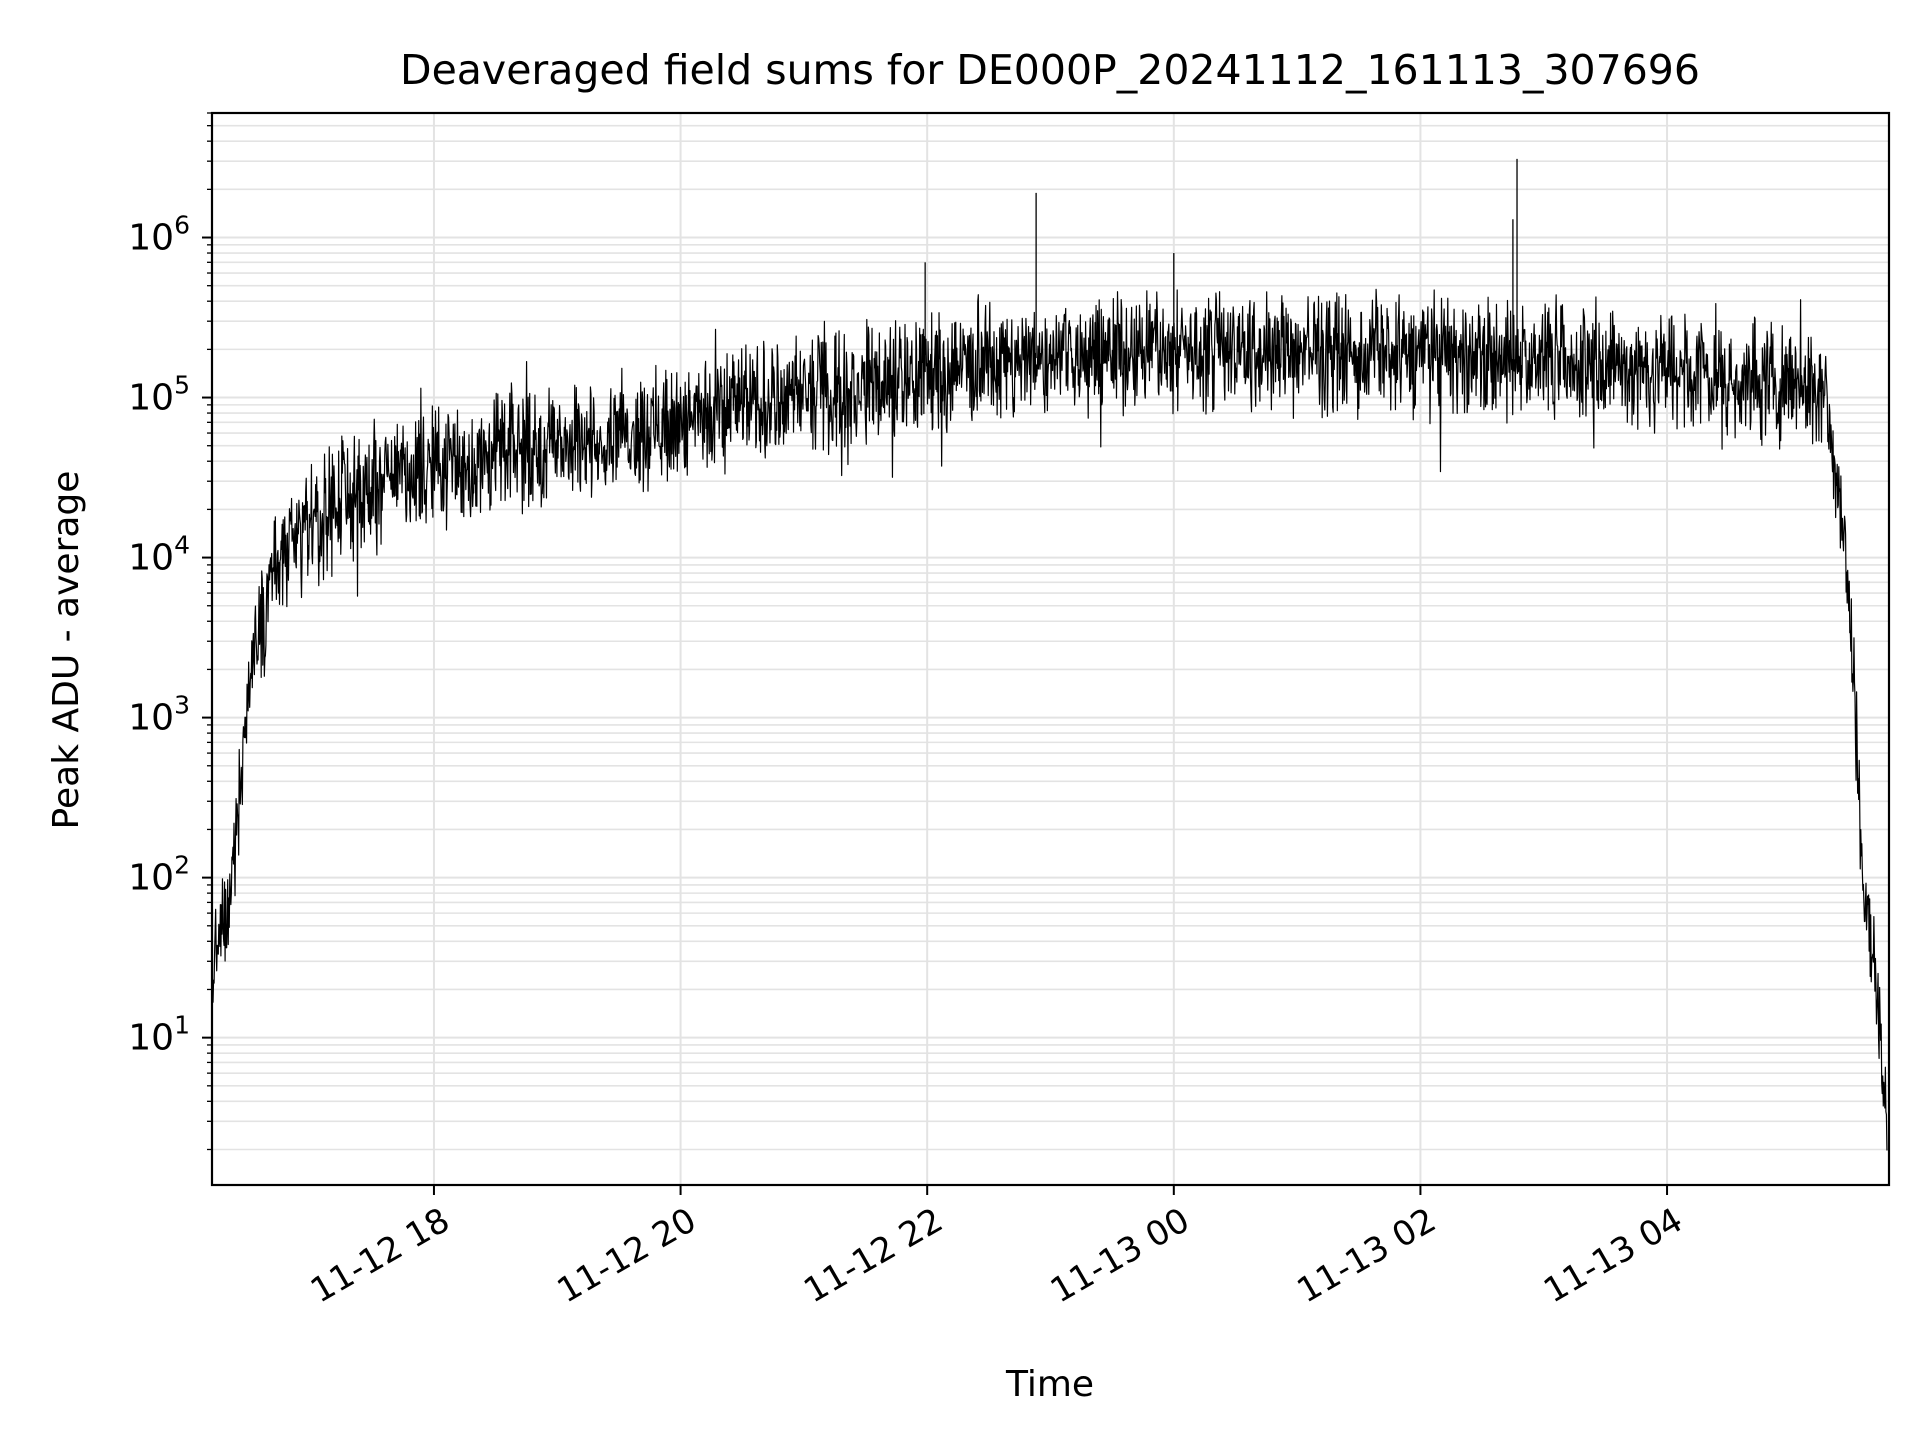 This screenshot has width=1920, height=1444. I want to click on y-tick-label: 10⁶, so click(159, 235).